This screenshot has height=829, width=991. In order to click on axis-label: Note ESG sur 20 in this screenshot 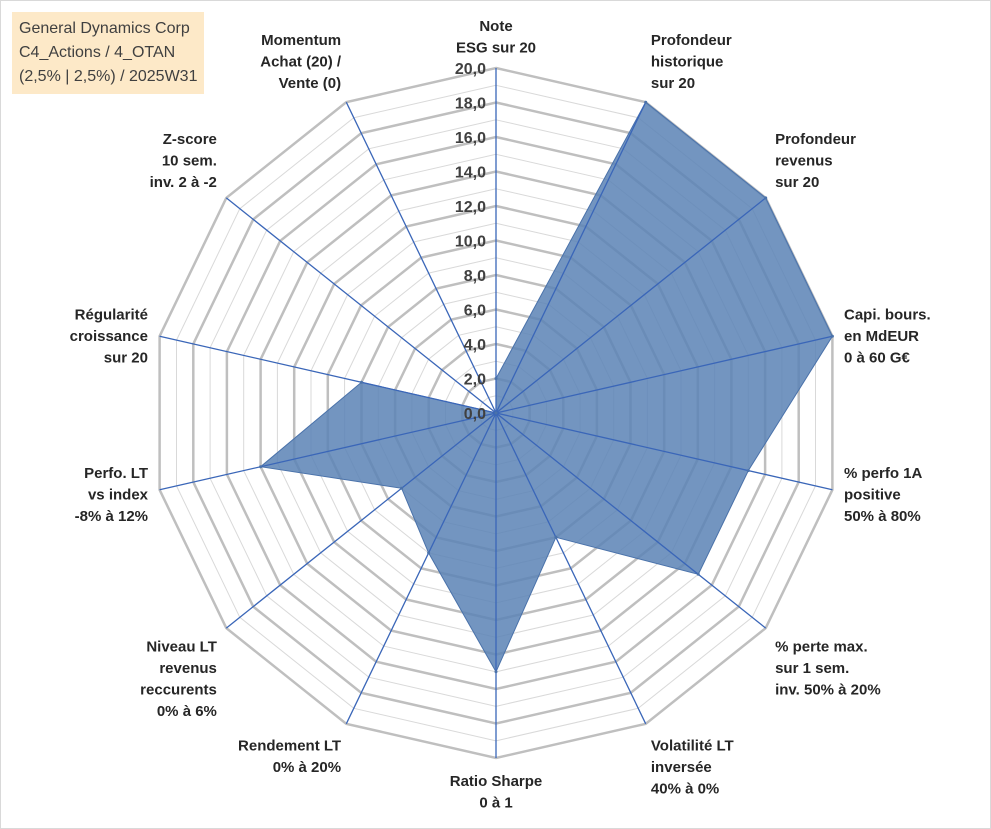, I will do `click(496, 37)`.